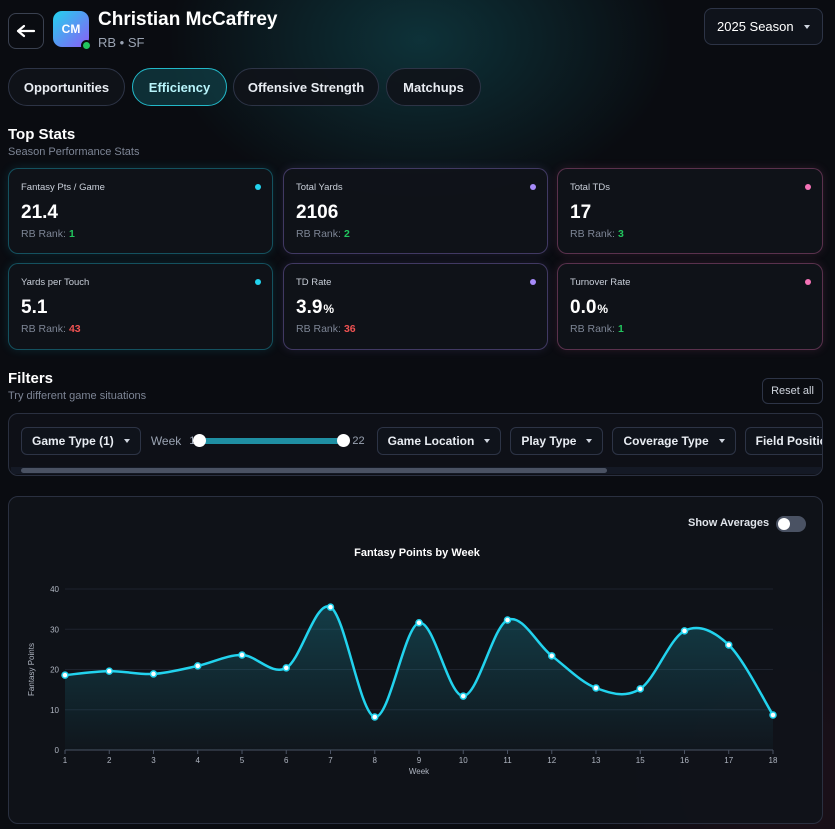  Describe the element at coordinates (728, 760) in the screenshot. I see `x-tick-label: 17` at that location.